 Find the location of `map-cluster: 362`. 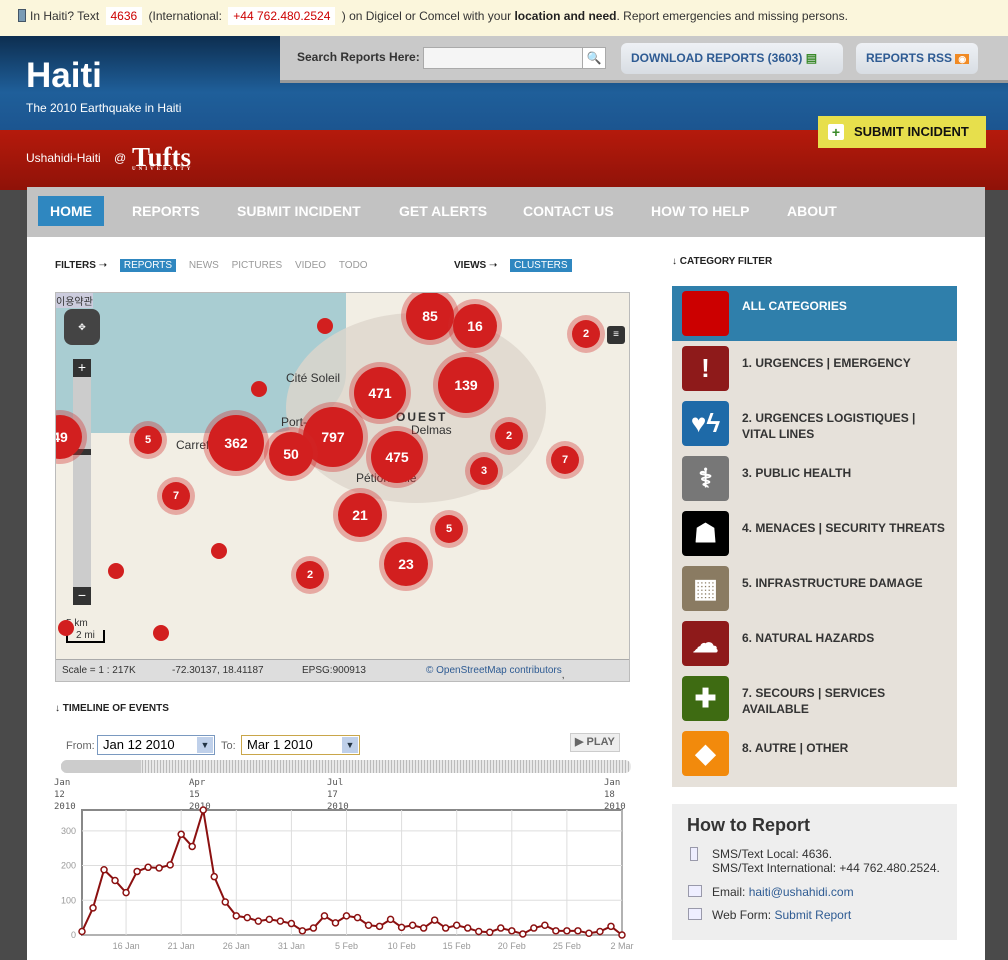

map-cluster: 362 is located at coordinates (236, 443).